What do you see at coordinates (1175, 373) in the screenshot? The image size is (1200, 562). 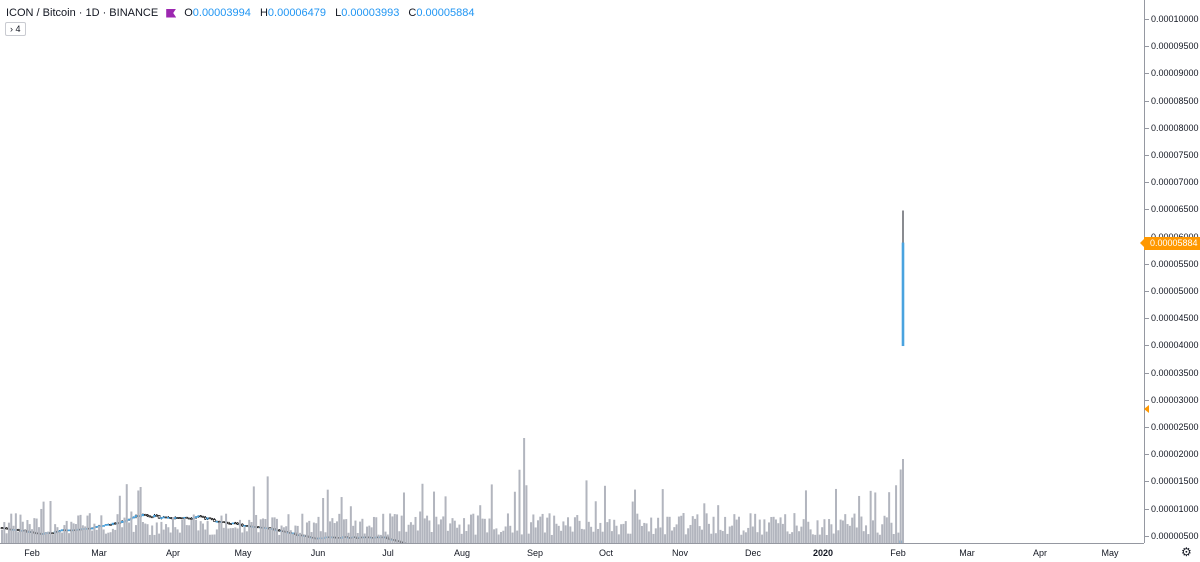 I see `price-tick-label: 0.00003500` at bounding box center [1175, 373].